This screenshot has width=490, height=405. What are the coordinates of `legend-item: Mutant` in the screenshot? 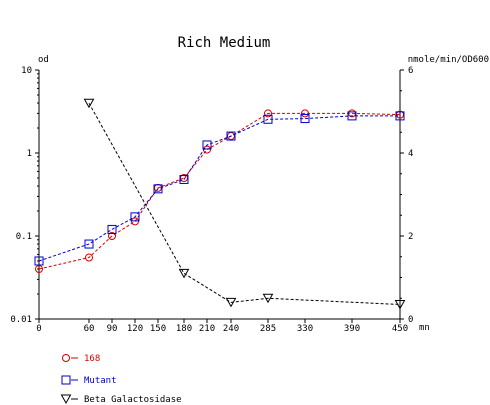 It's located at (89, 380).